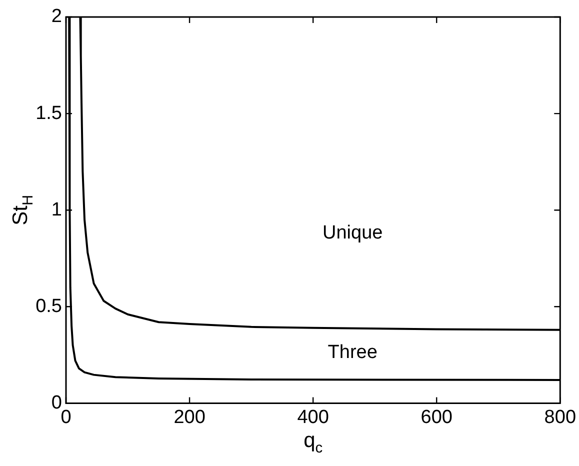 The image size is (579, 466). What do you see at coordinates (353, 353) in the screenshot?
I see `annotation: Three` at bounding box center [353, 353].